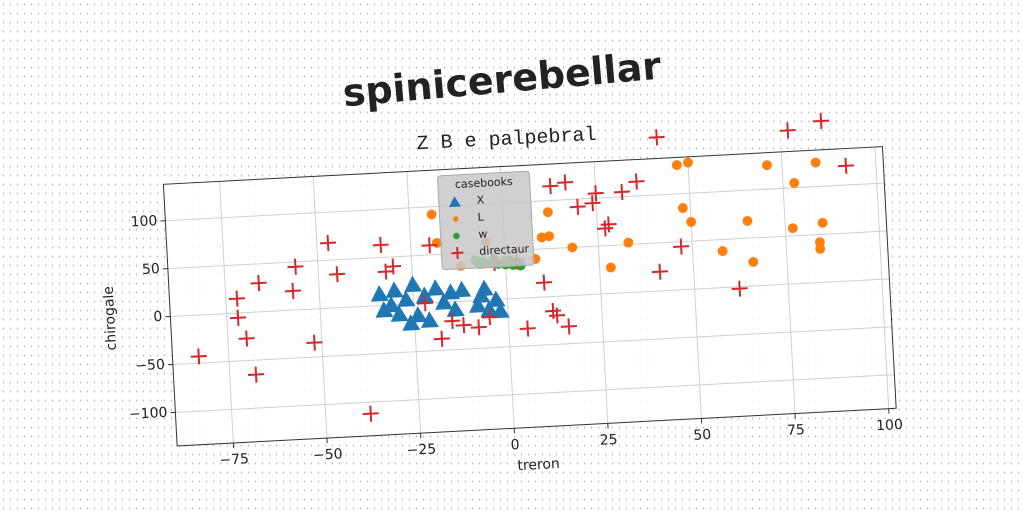  Describe the element at coordinates (328, 455) in the screenshot. I see `x-tick-label: −50` at that location.